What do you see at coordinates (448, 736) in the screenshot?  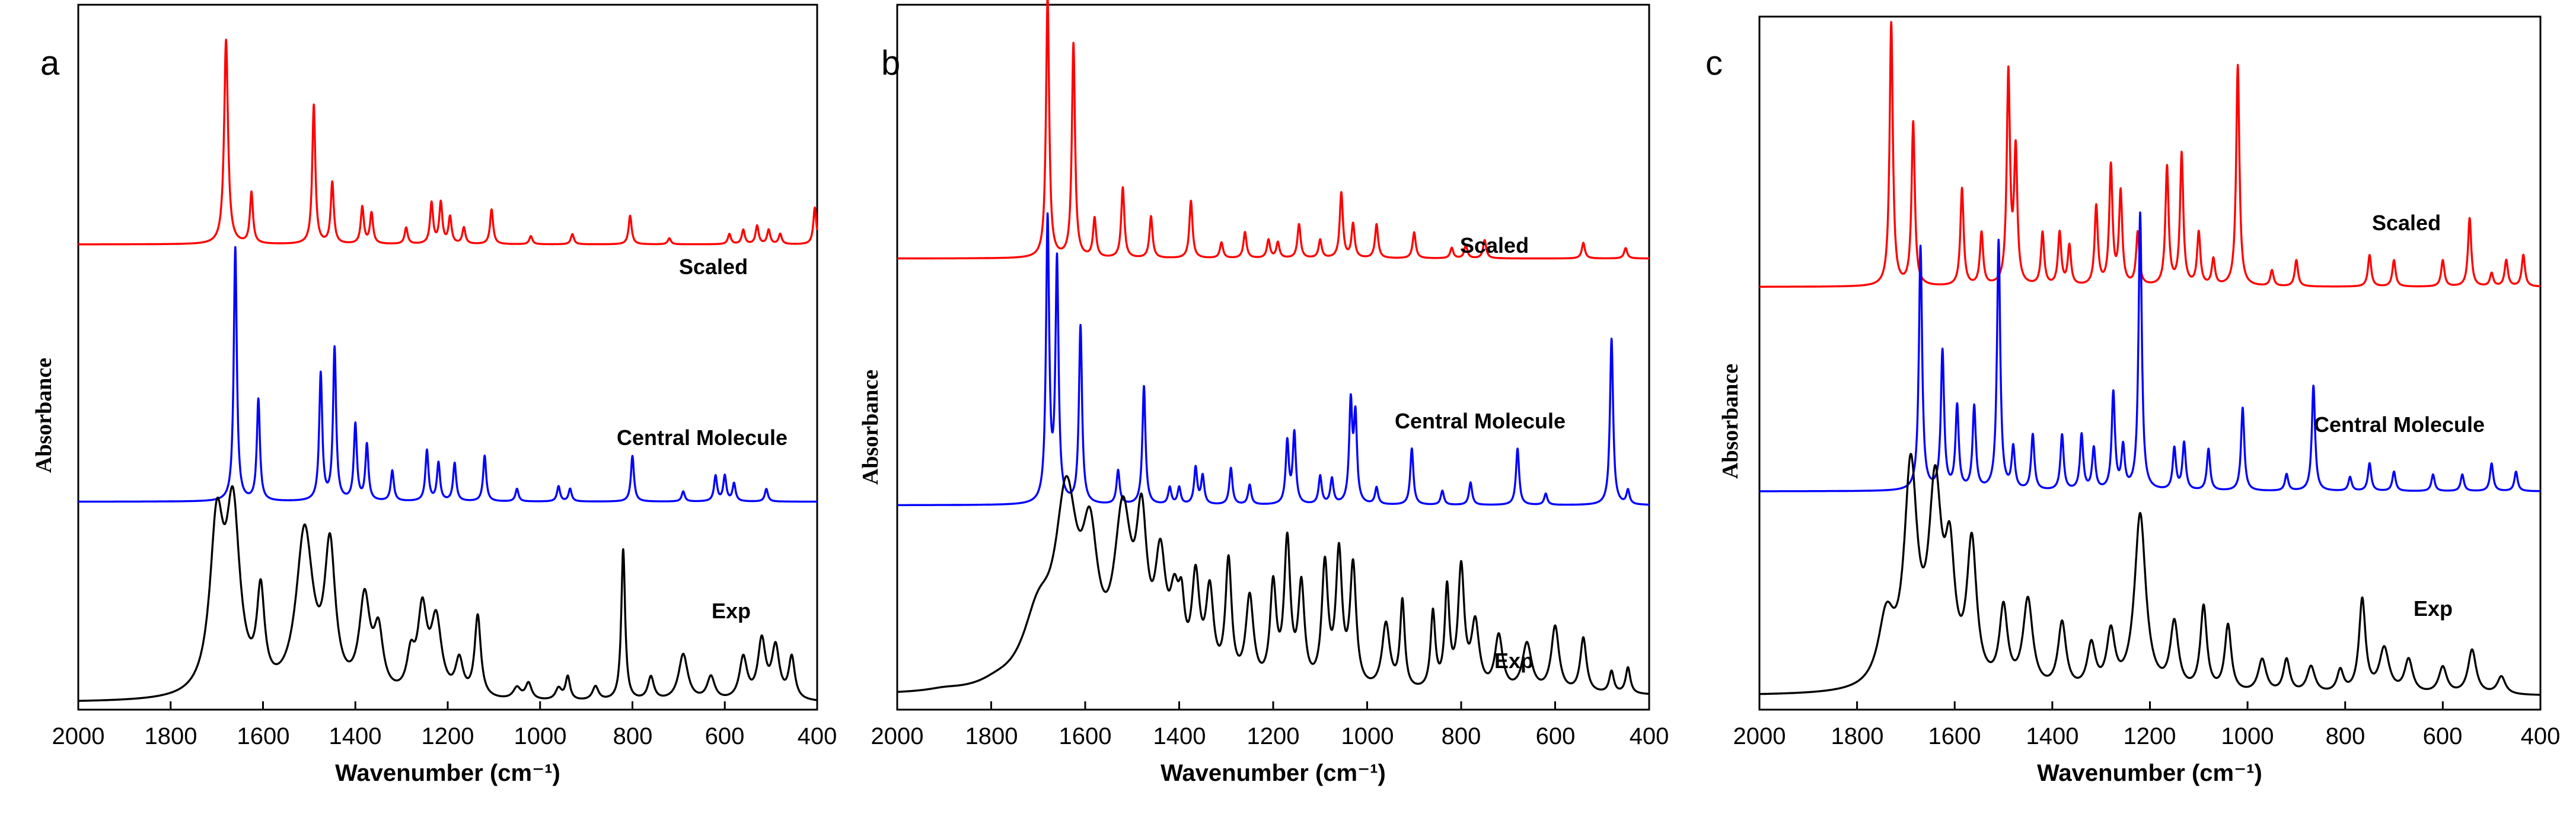 I see `panel-a-tick-label: 1200` at bounding box center [448, 736].